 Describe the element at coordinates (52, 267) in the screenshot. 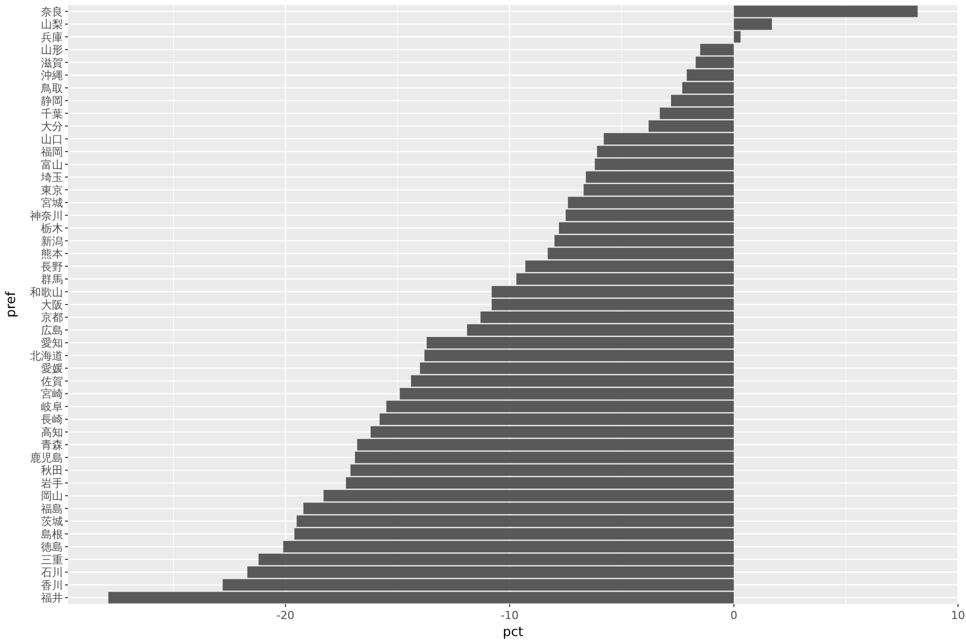

I see `y-tick-label: 長野` at that location.